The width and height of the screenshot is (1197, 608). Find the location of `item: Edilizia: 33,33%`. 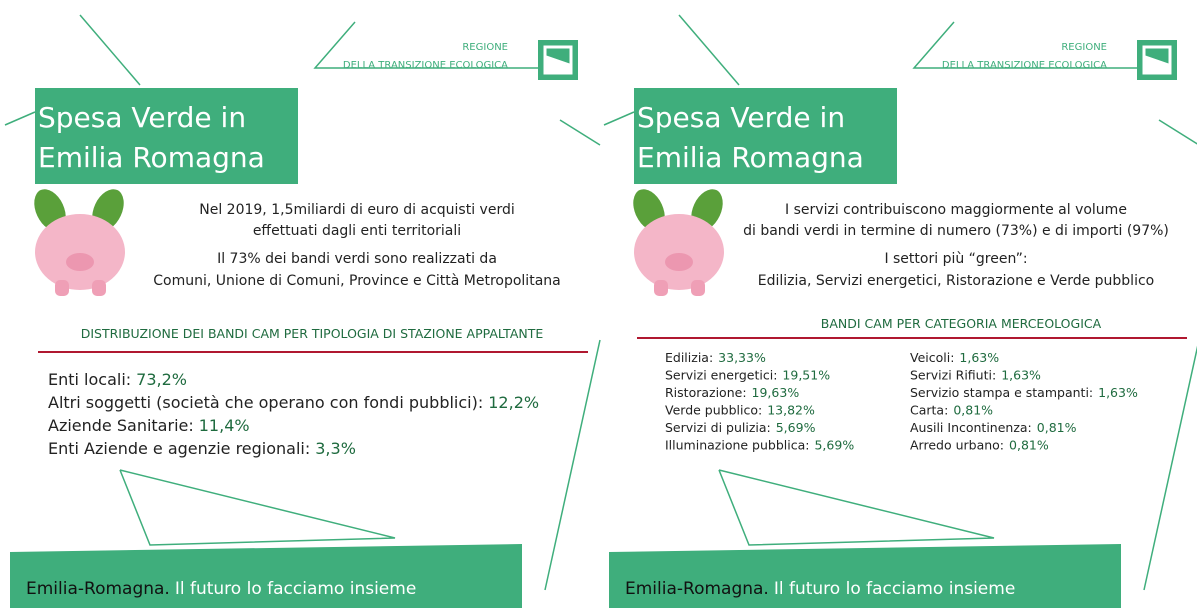

item: Edilizia: 33,33% is located at coordinates (715, 357).